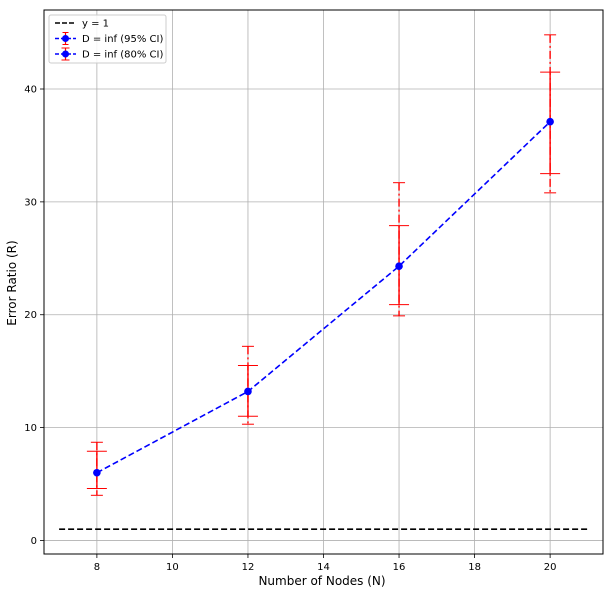 The image size is (612, 595). Describe the element at coordinates (30, 202) in the screenshot. I see `y-tick-label: 30` at that location.